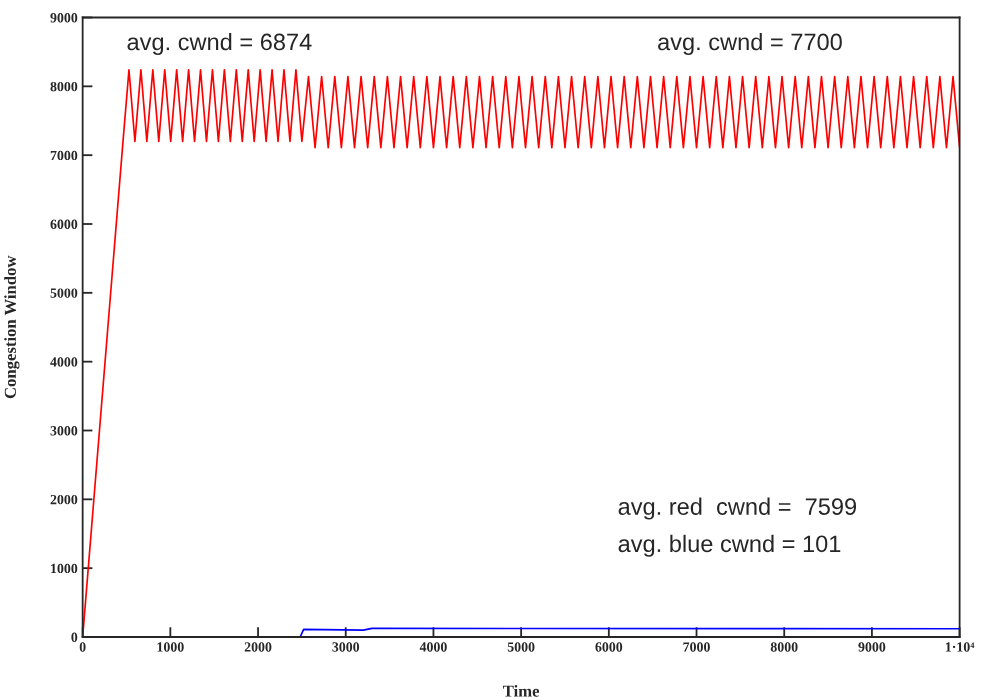 This screenshot has width=1008, height=700. What do you see at coordinates (64, 568) in the screenshot?
I see `y-tick-label: 1000` at bounding box center [64, 568].